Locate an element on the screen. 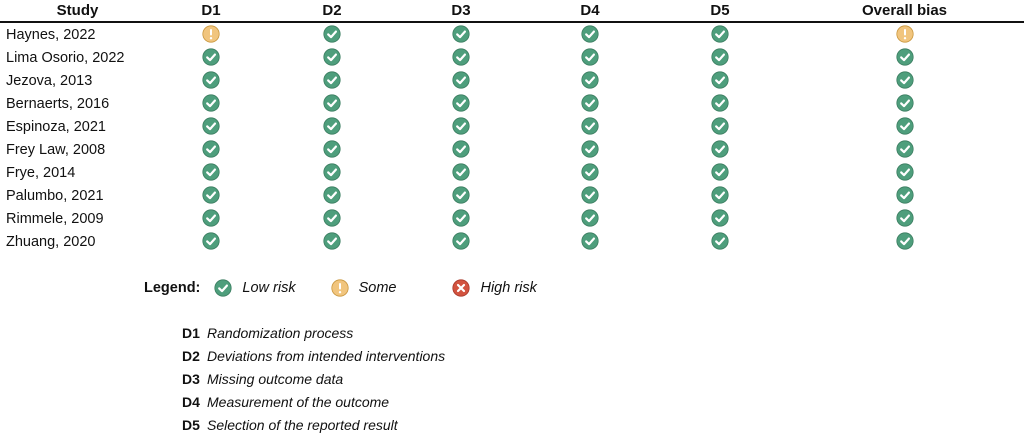  legend-label-some: Some is located at coordinates (377, 288).